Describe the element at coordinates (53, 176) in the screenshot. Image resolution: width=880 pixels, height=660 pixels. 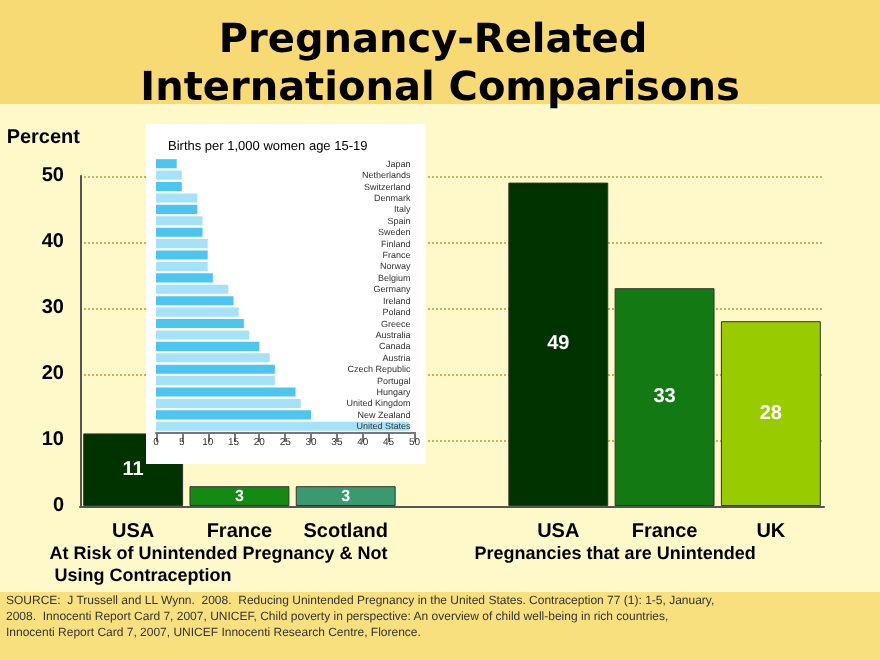
I see `y-tick-label: 50` at that location.